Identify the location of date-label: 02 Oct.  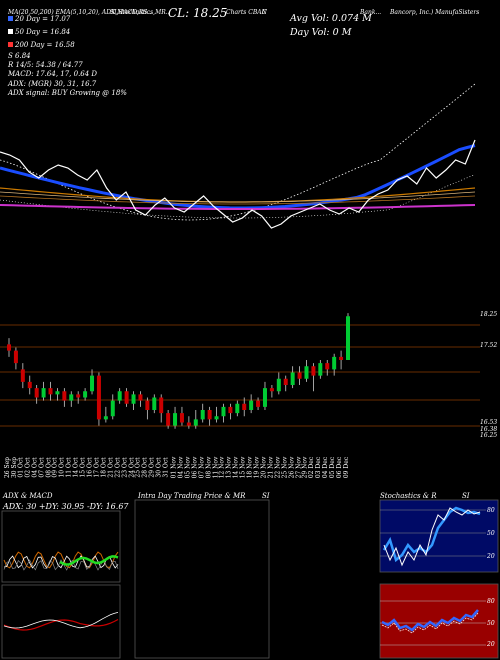
(28, 467).